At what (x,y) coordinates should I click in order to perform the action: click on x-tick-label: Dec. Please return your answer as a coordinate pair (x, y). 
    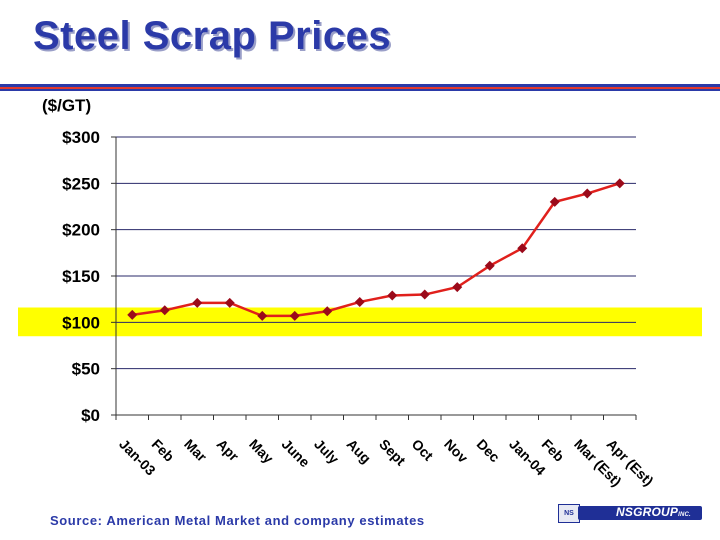
    Looking at the image, I should click on (489, 451).